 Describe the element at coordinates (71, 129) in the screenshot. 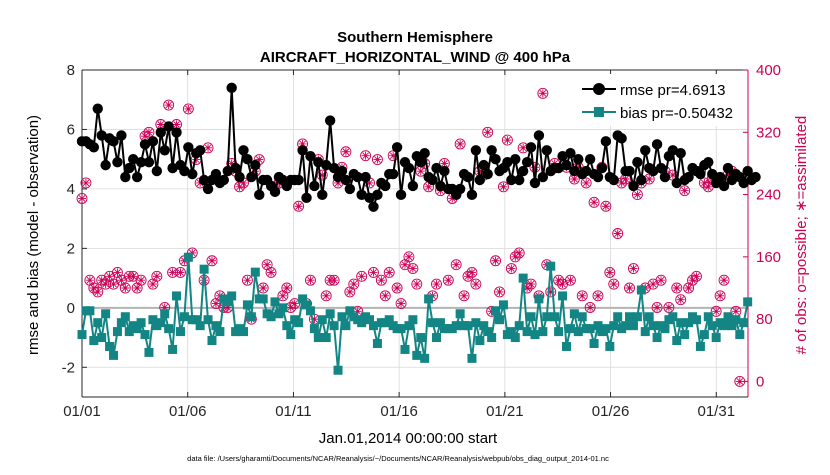

I see `y-tick-label: 6` at that location.